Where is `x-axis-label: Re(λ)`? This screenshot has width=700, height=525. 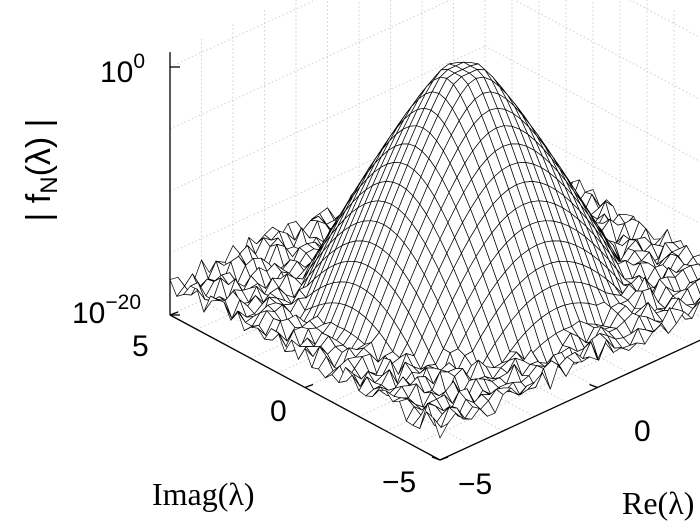
x-axis-label: Re(λ) is located at coordinates (658, 503).